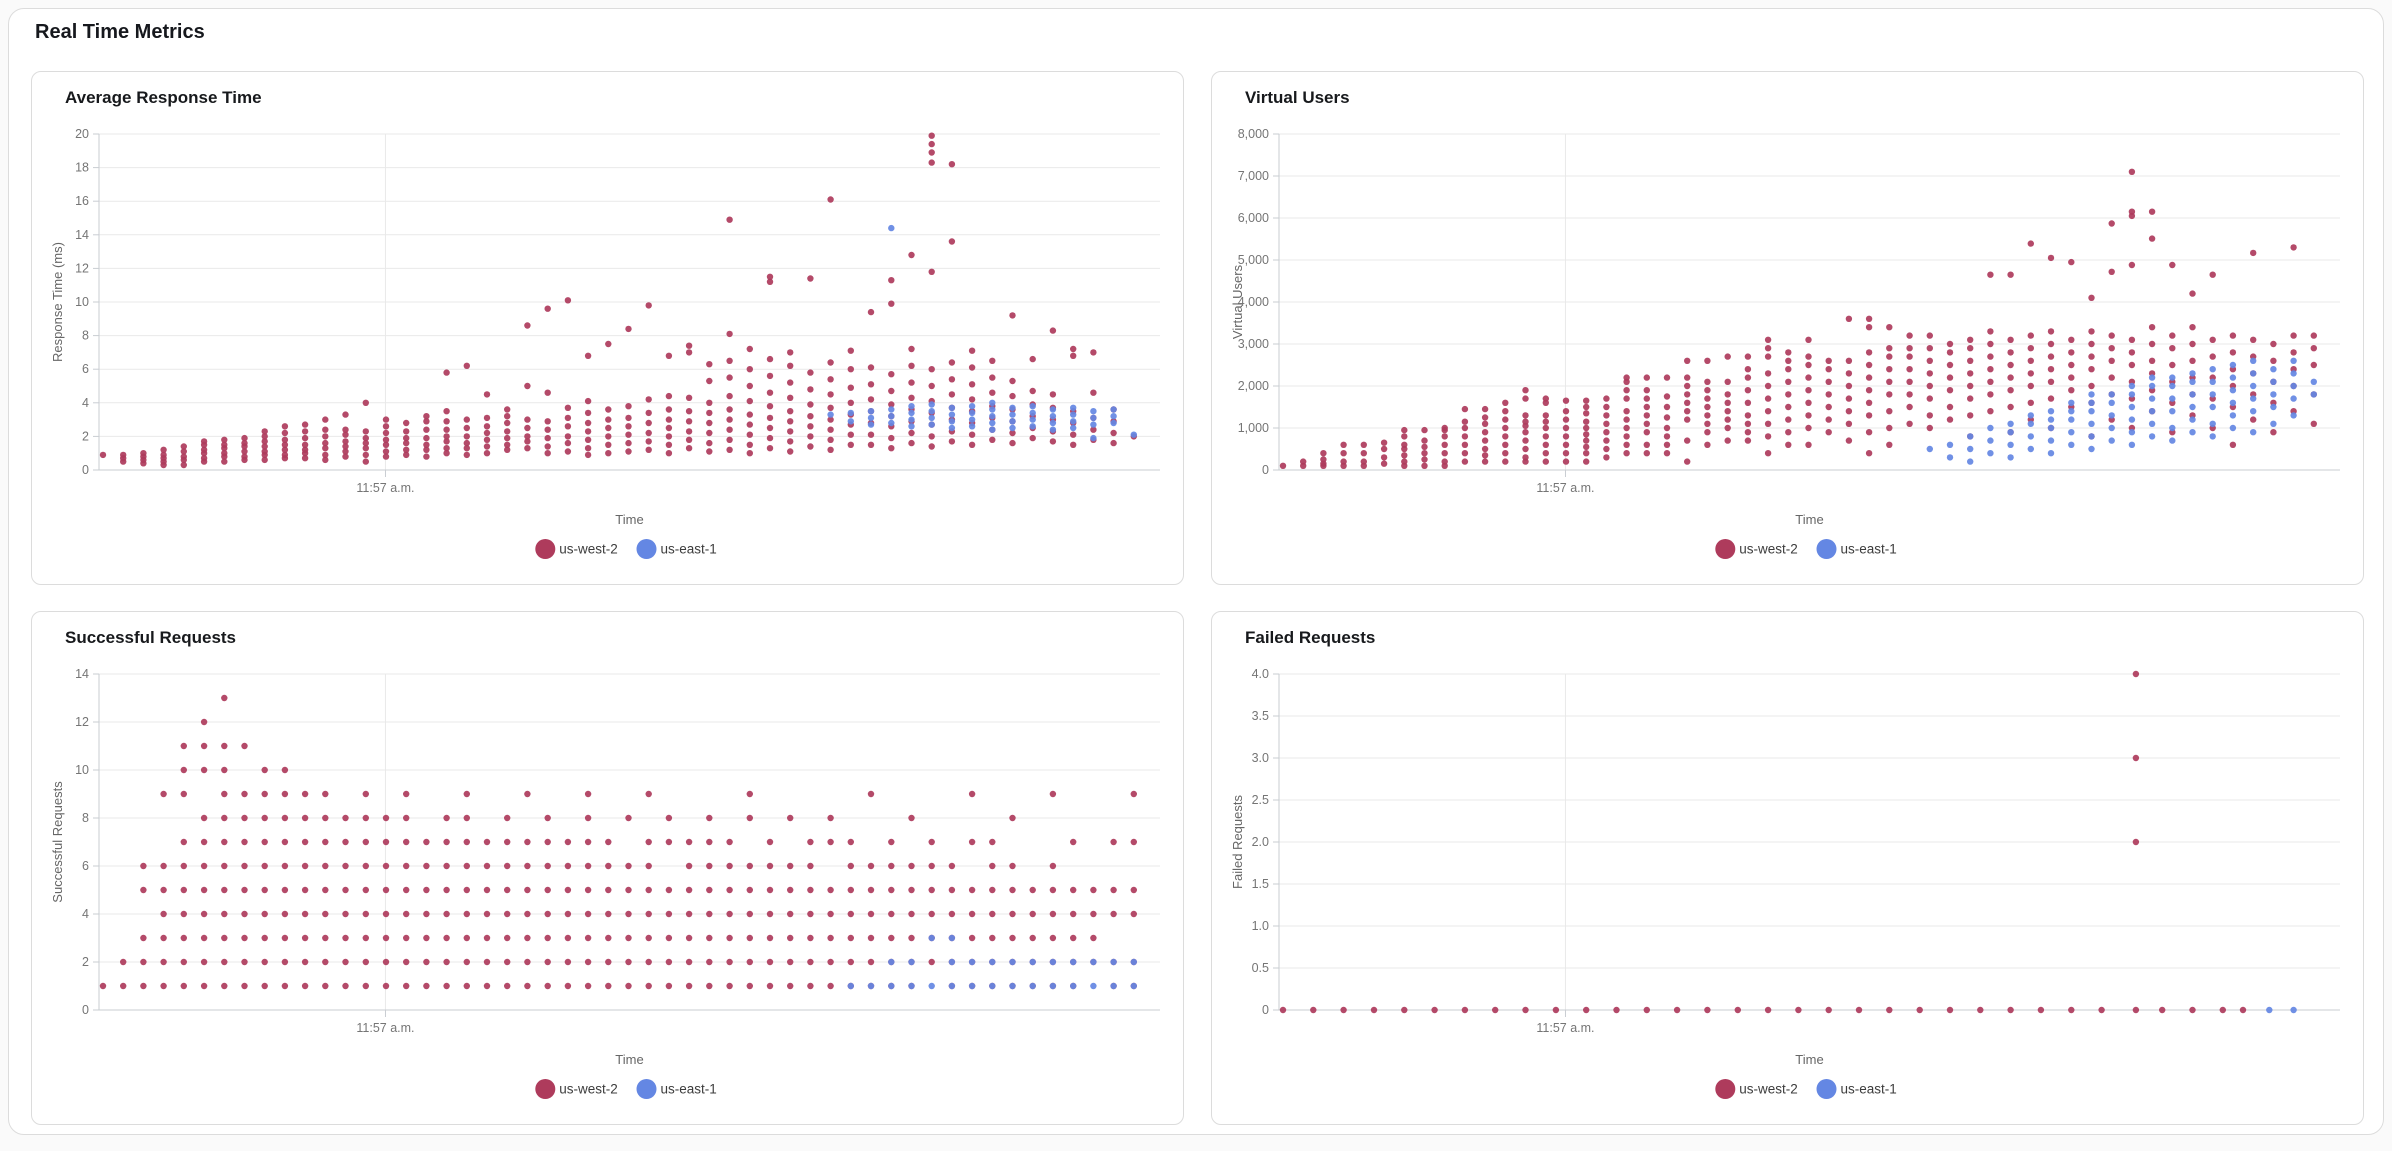 The image size is (2392, 1151). Describe the element at coordinates (1260, 968) in the screenshot. I see `y-axis-tick-label: 0.5` at that location.